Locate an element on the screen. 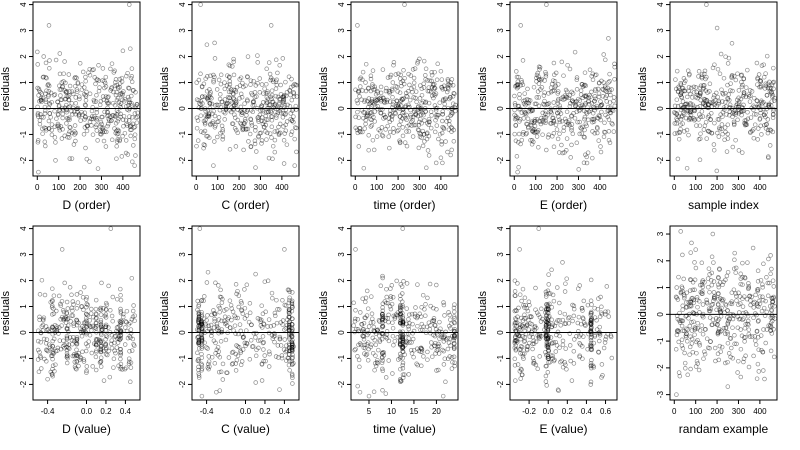  x-tick-label: 100 is located at coordinates (536, 187).